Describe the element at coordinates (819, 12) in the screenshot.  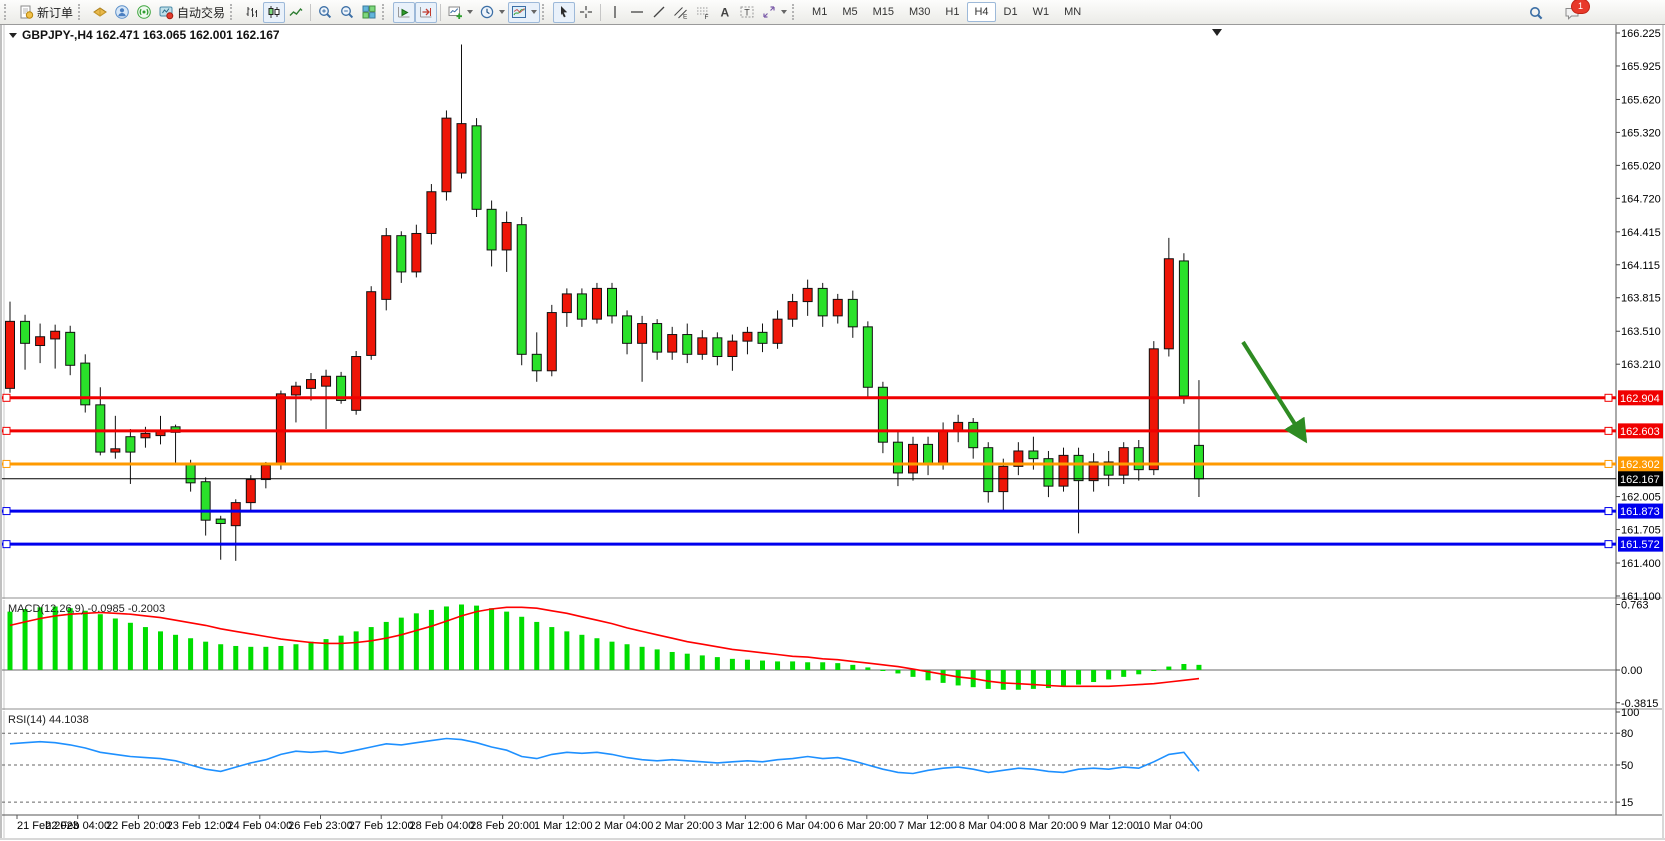
I see `timeframe-button-m1: M1` at that location.